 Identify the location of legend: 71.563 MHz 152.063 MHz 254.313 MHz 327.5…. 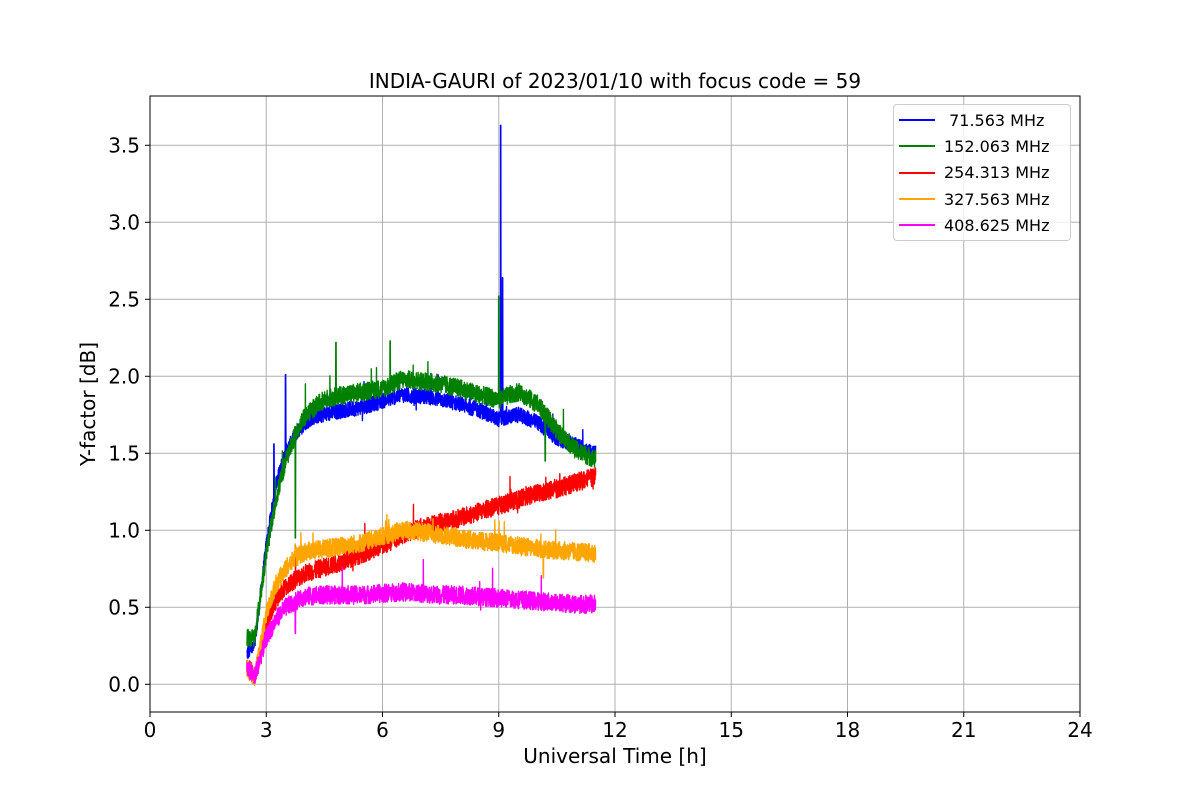
(982, 172).